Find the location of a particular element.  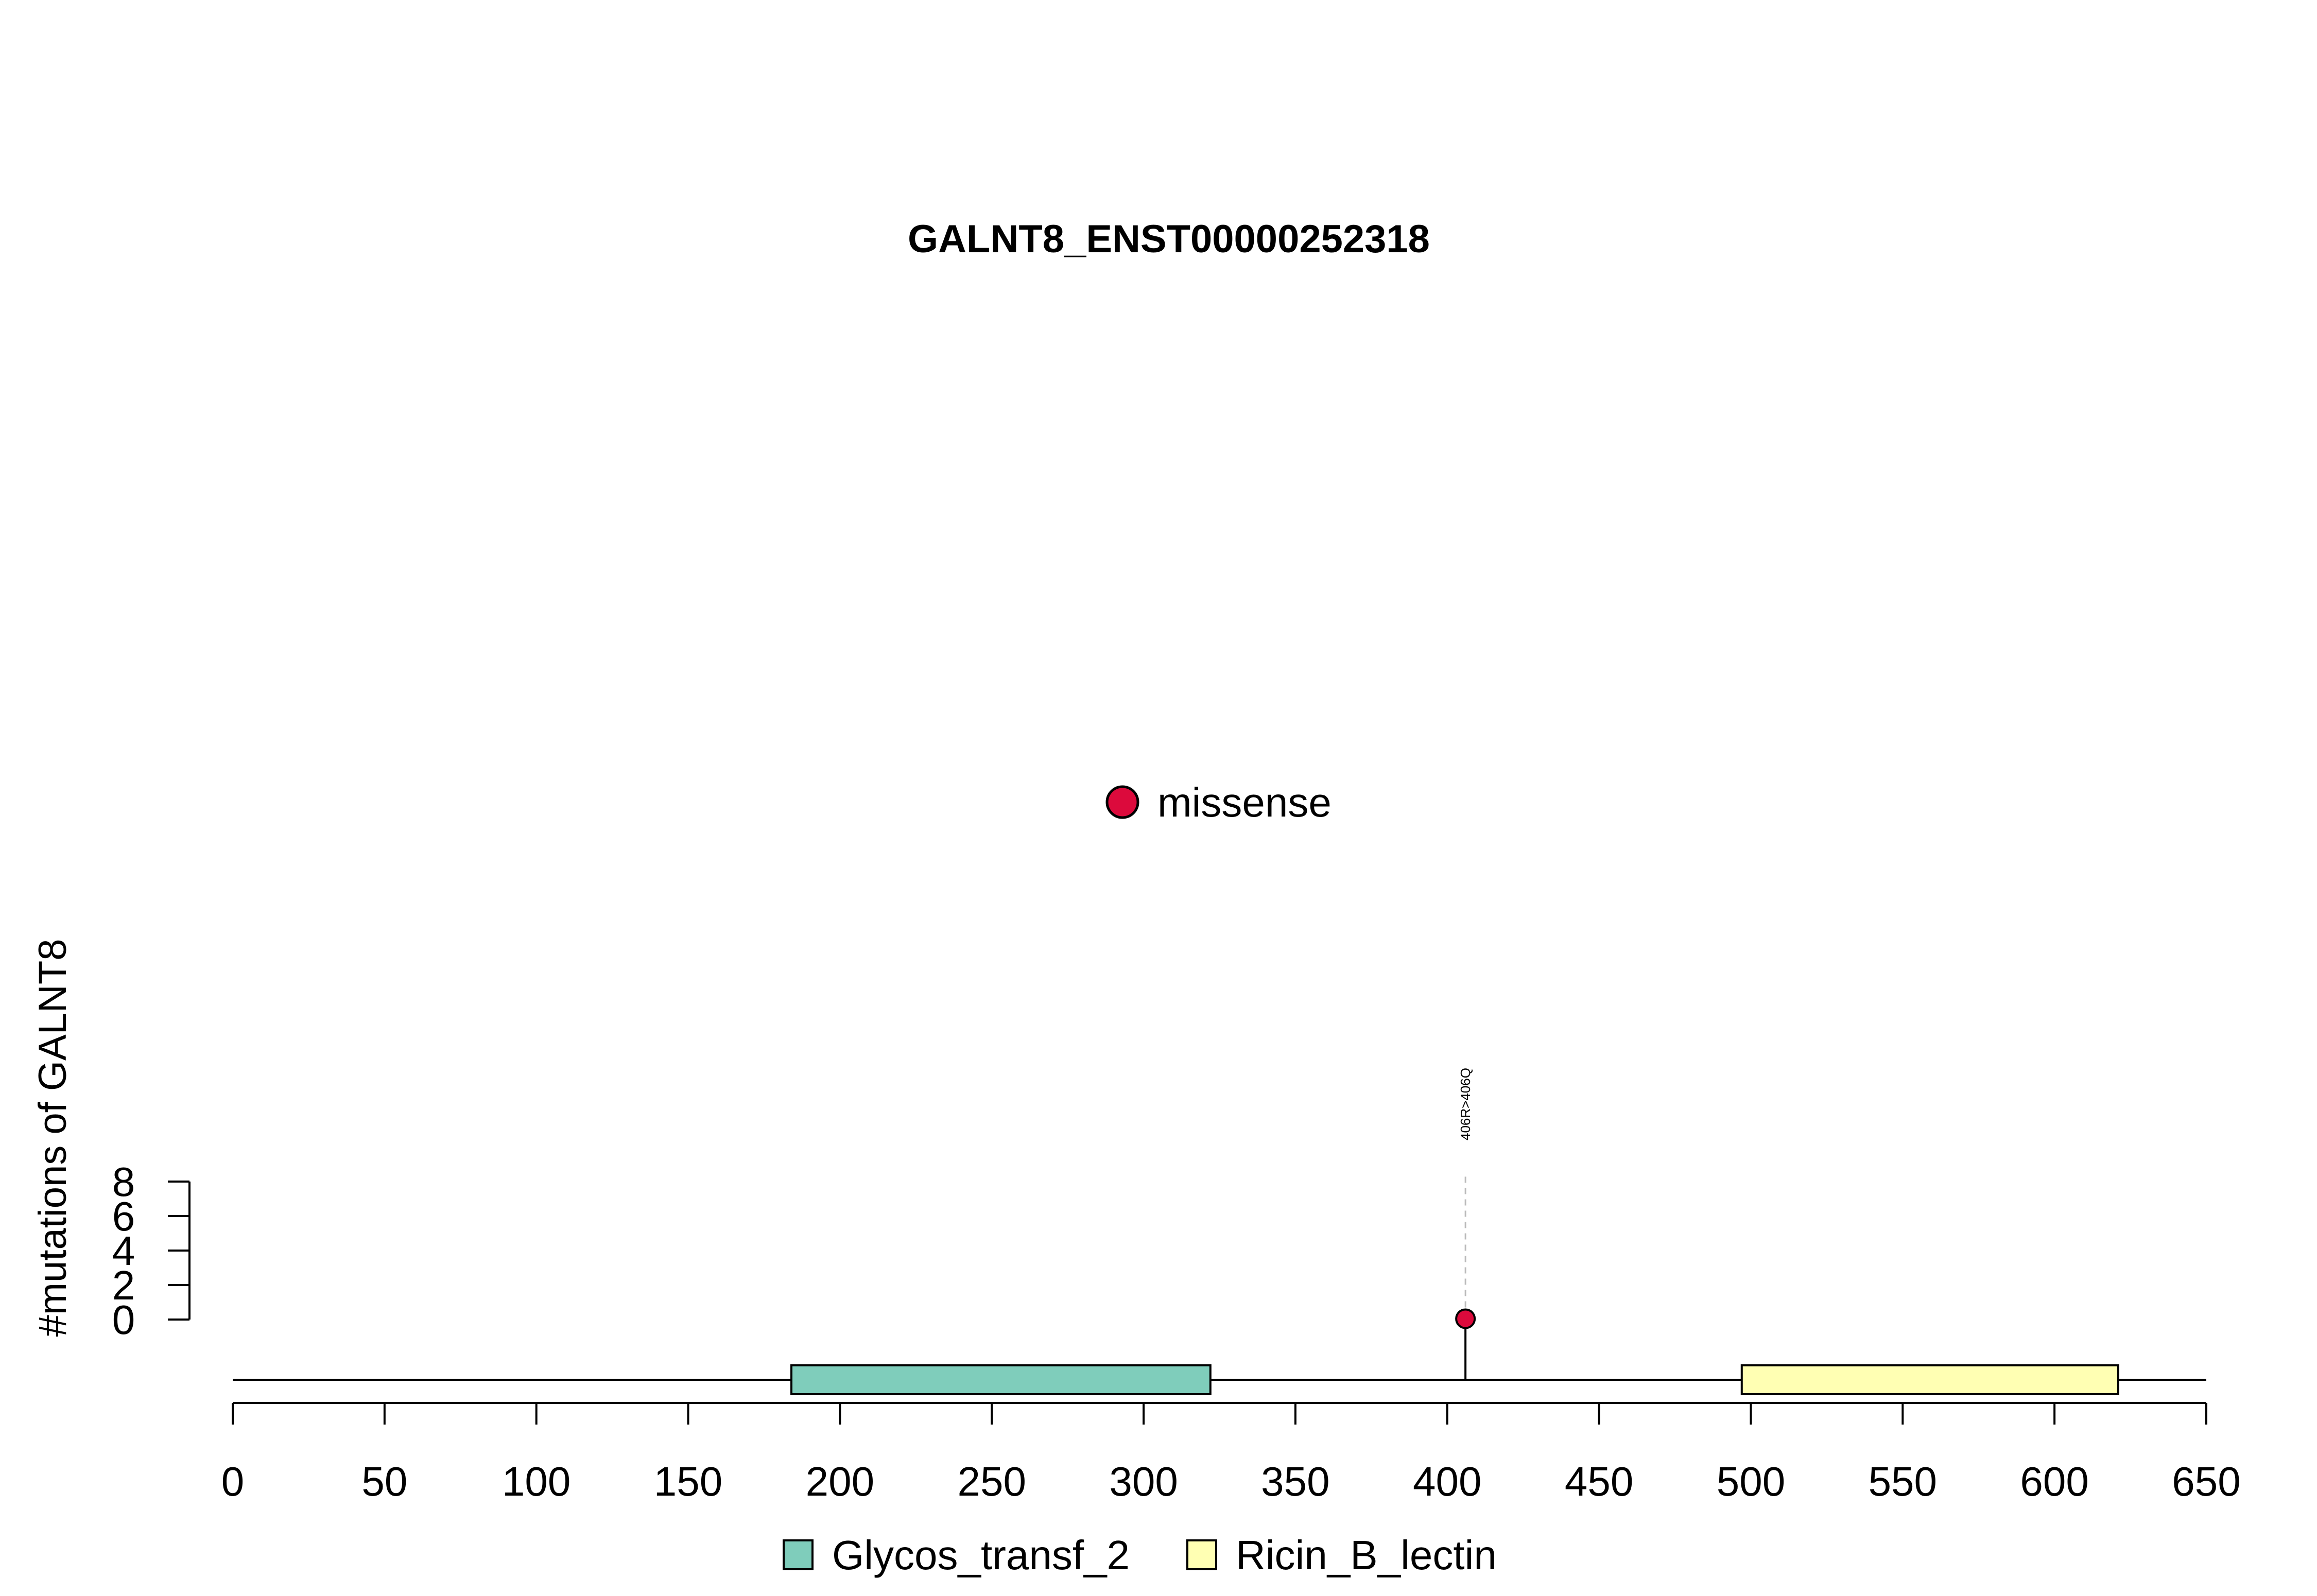

x-axis: 0 50 100 150 200 250 300 350 400 450 500 550 600 650 is located at coordinates (1231, 1453).